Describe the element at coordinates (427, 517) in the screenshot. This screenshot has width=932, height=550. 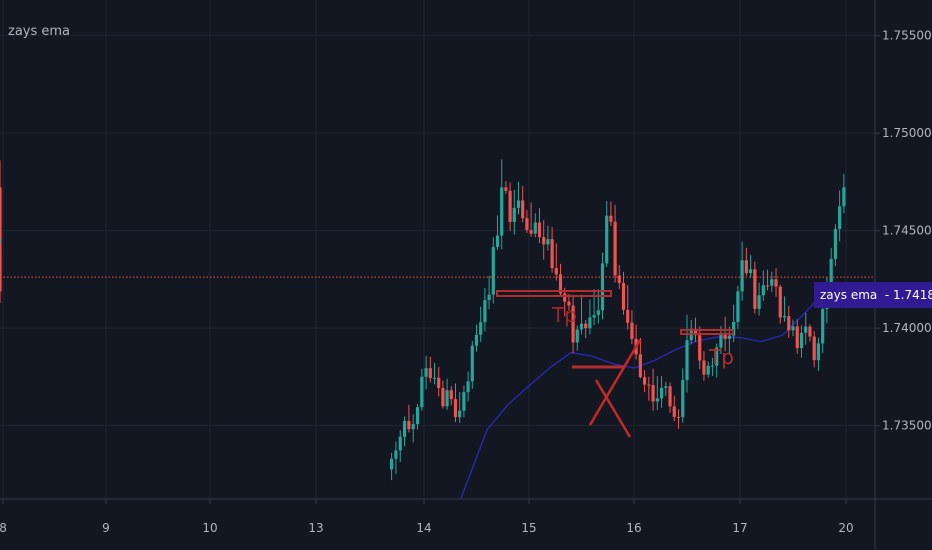
I see `x-axis: 8 9 10 13 14 15 16 17 20` at that location.